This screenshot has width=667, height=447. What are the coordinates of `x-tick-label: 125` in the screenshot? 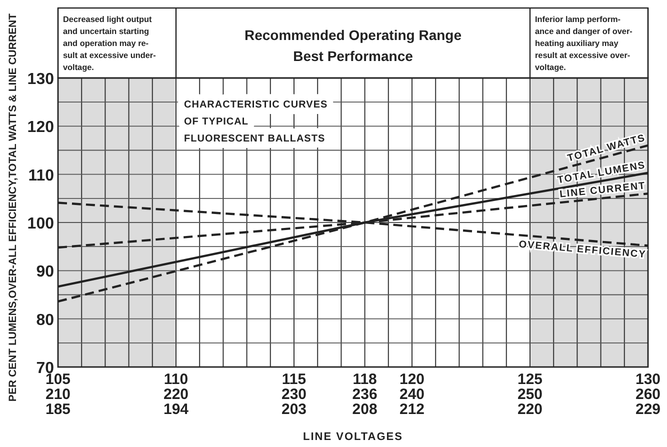 It's located at (530, 379).